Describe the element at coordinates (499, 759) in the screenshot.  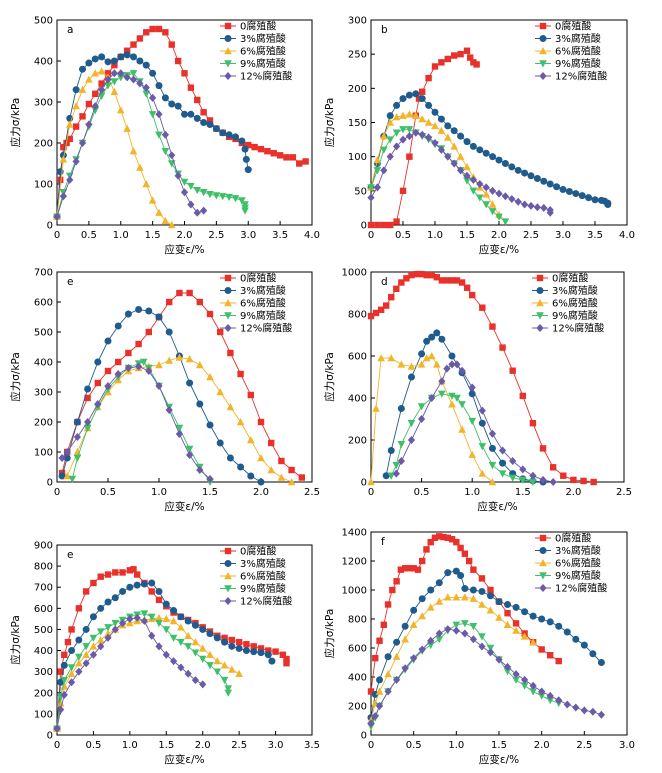
I see `x-axis-title: 应变ε/%` at that location.